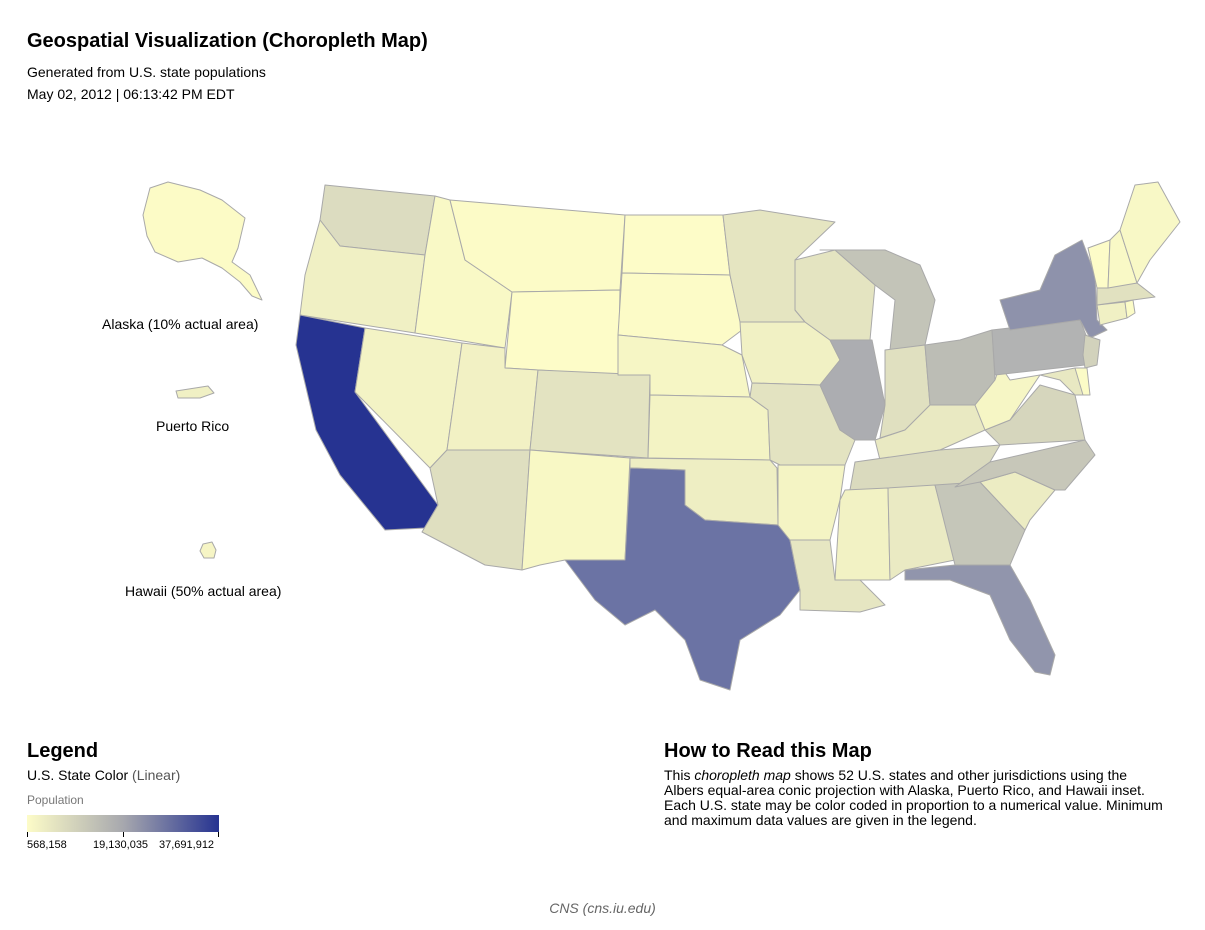 The height and width of the screenshot is (930, 1205). I want to click on legend-scale-type: (Linear), so click(156, 775).